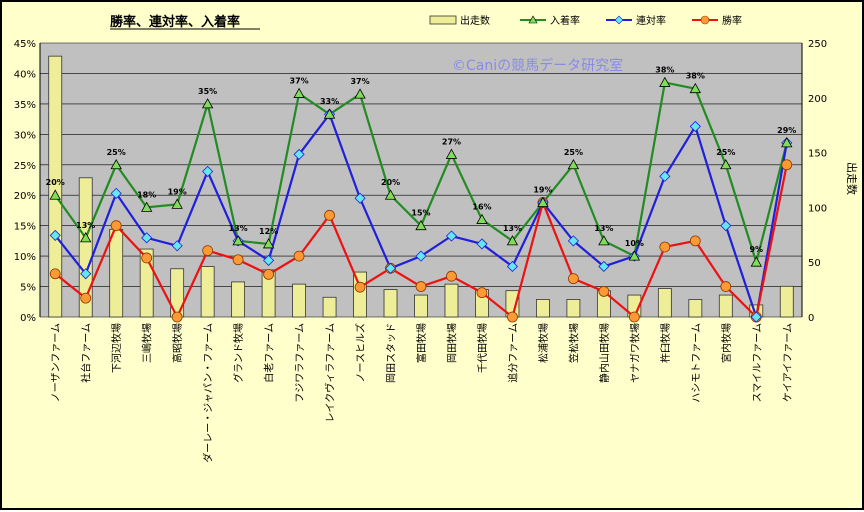 The image size is (864, 512). Describe the element at coordinates (443, 20) in the screenshot. I see `legend-swatch-bar` at that location.